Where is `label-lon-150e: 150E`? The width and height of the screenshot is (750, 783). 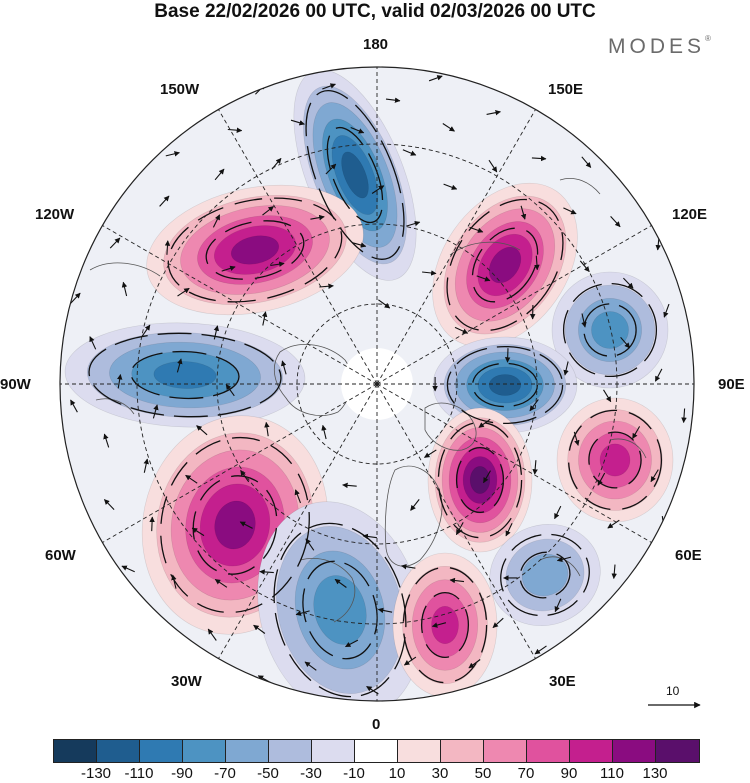 label-lon-150e: 150E is located at coordinates (566, 89).